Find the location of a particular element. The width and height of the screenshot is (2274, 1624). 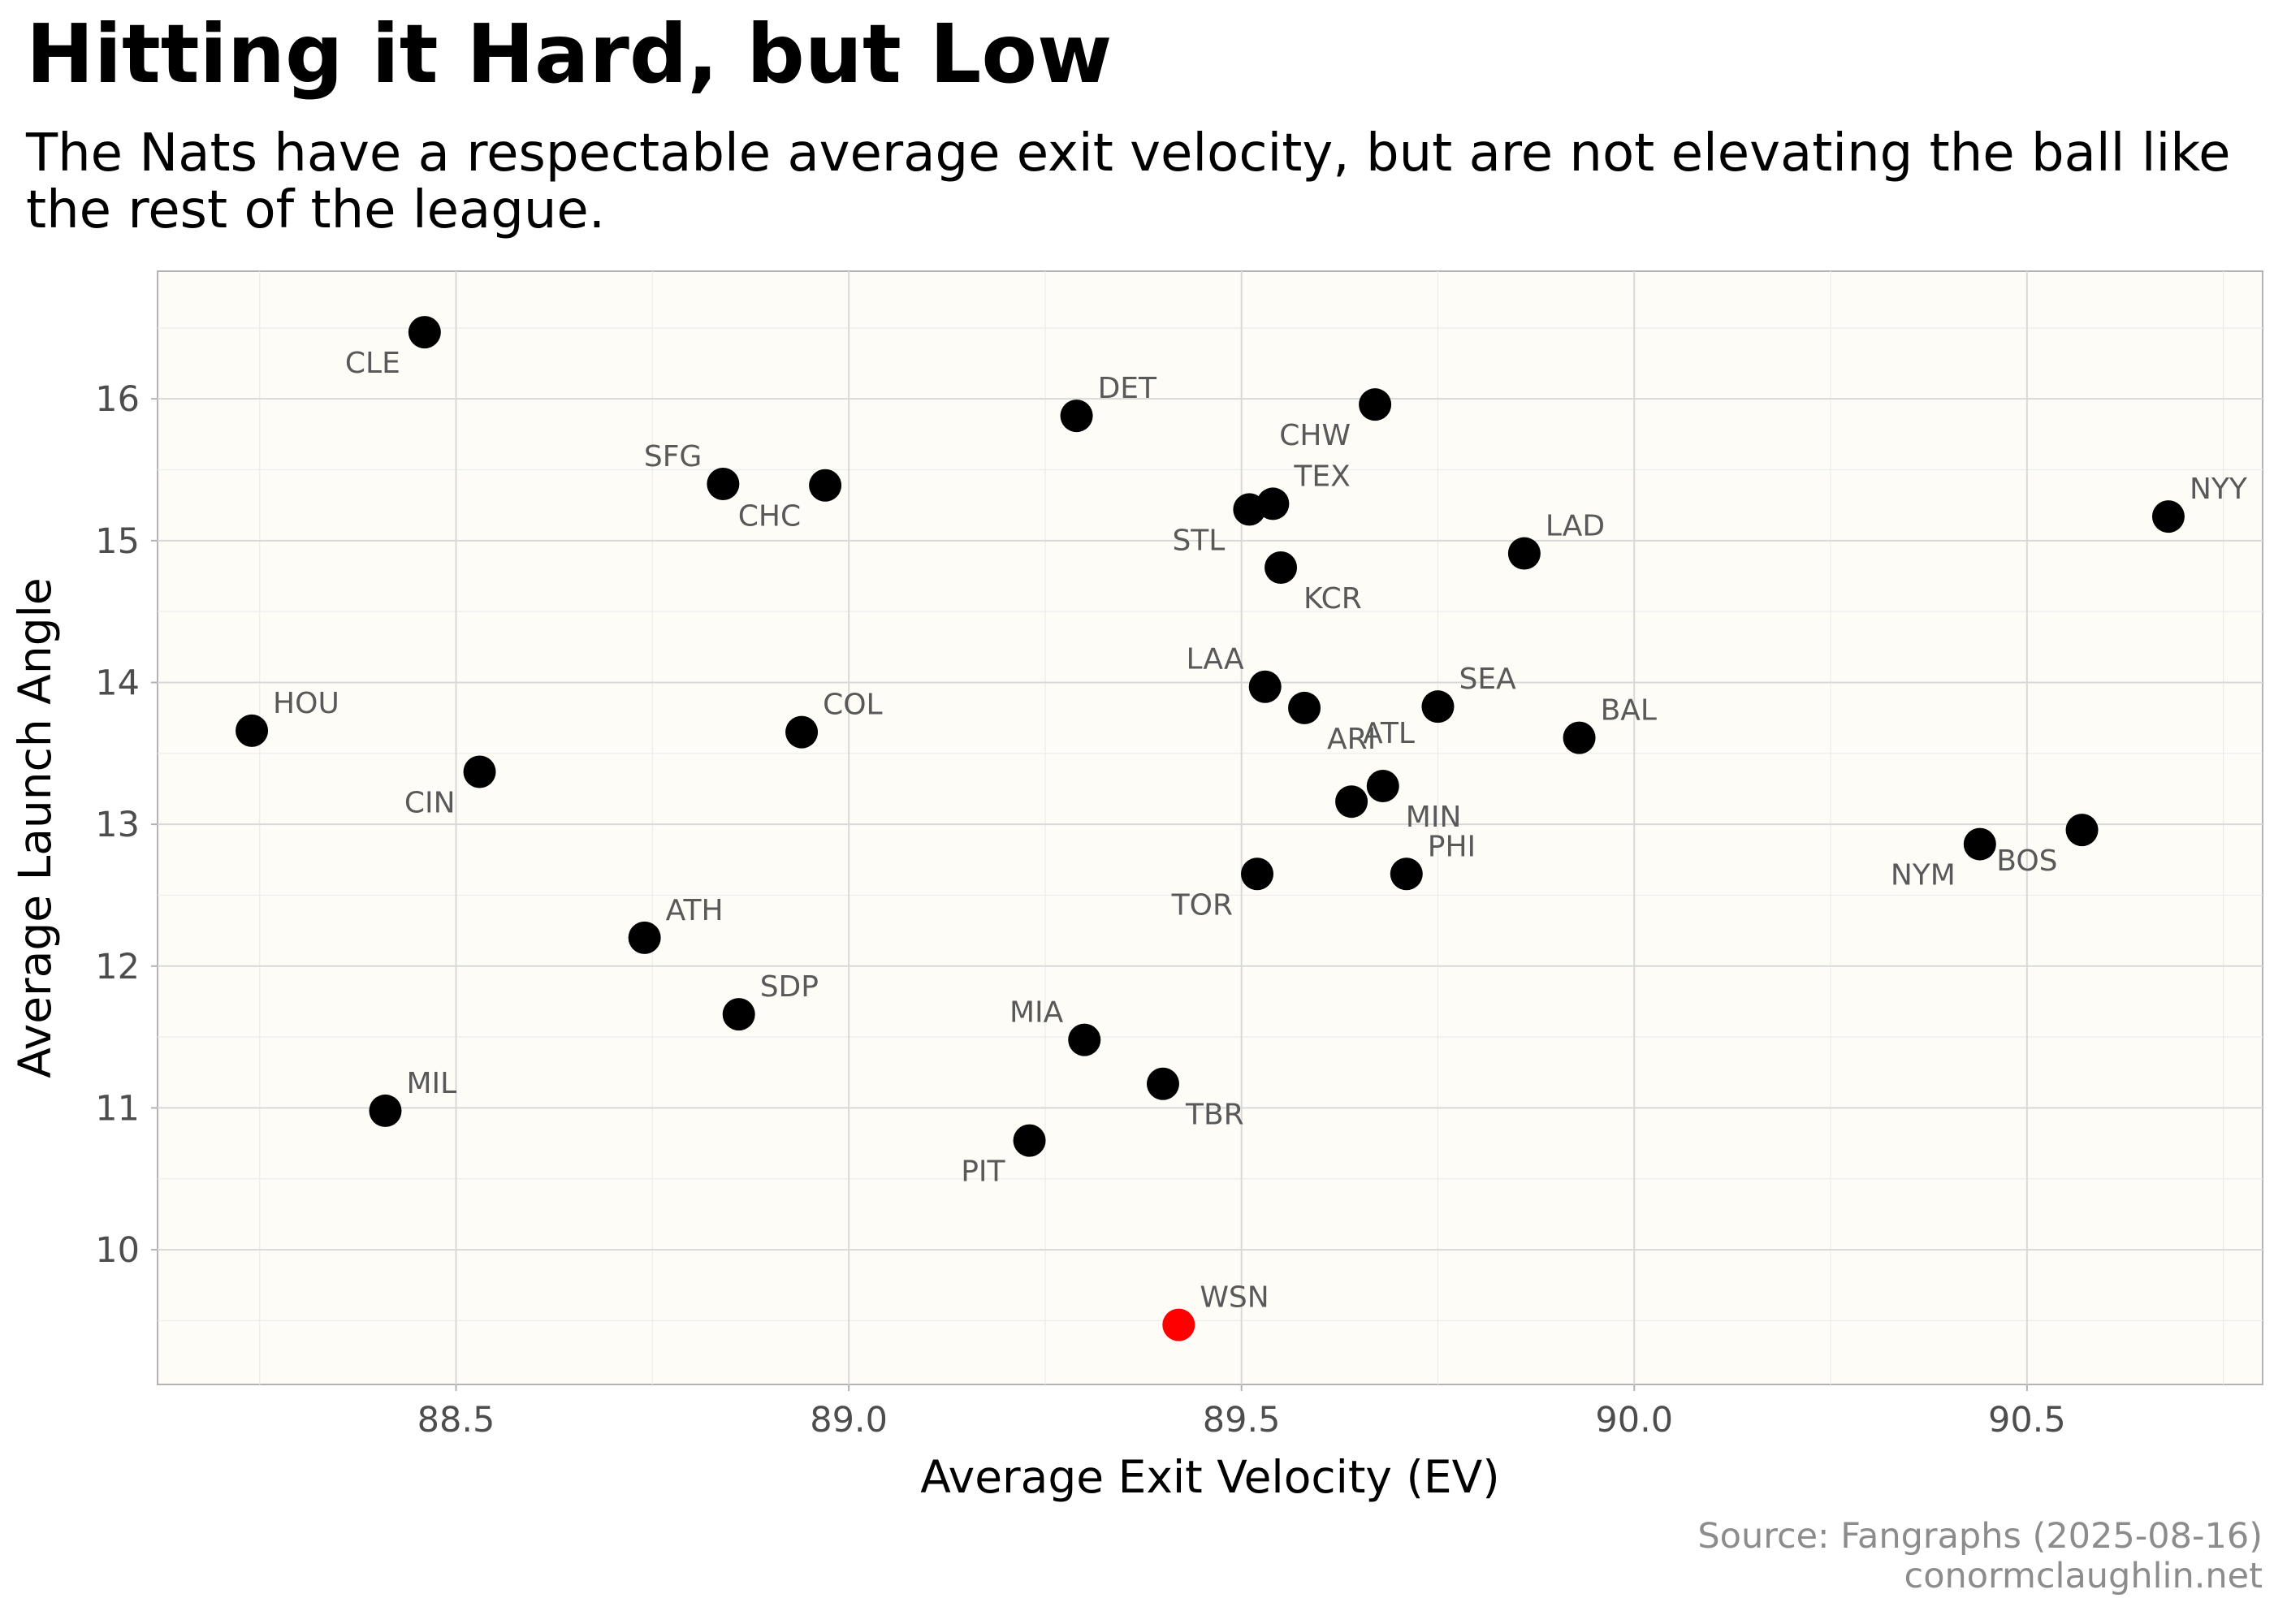

point-chw is located at coordinates (1375, 405).